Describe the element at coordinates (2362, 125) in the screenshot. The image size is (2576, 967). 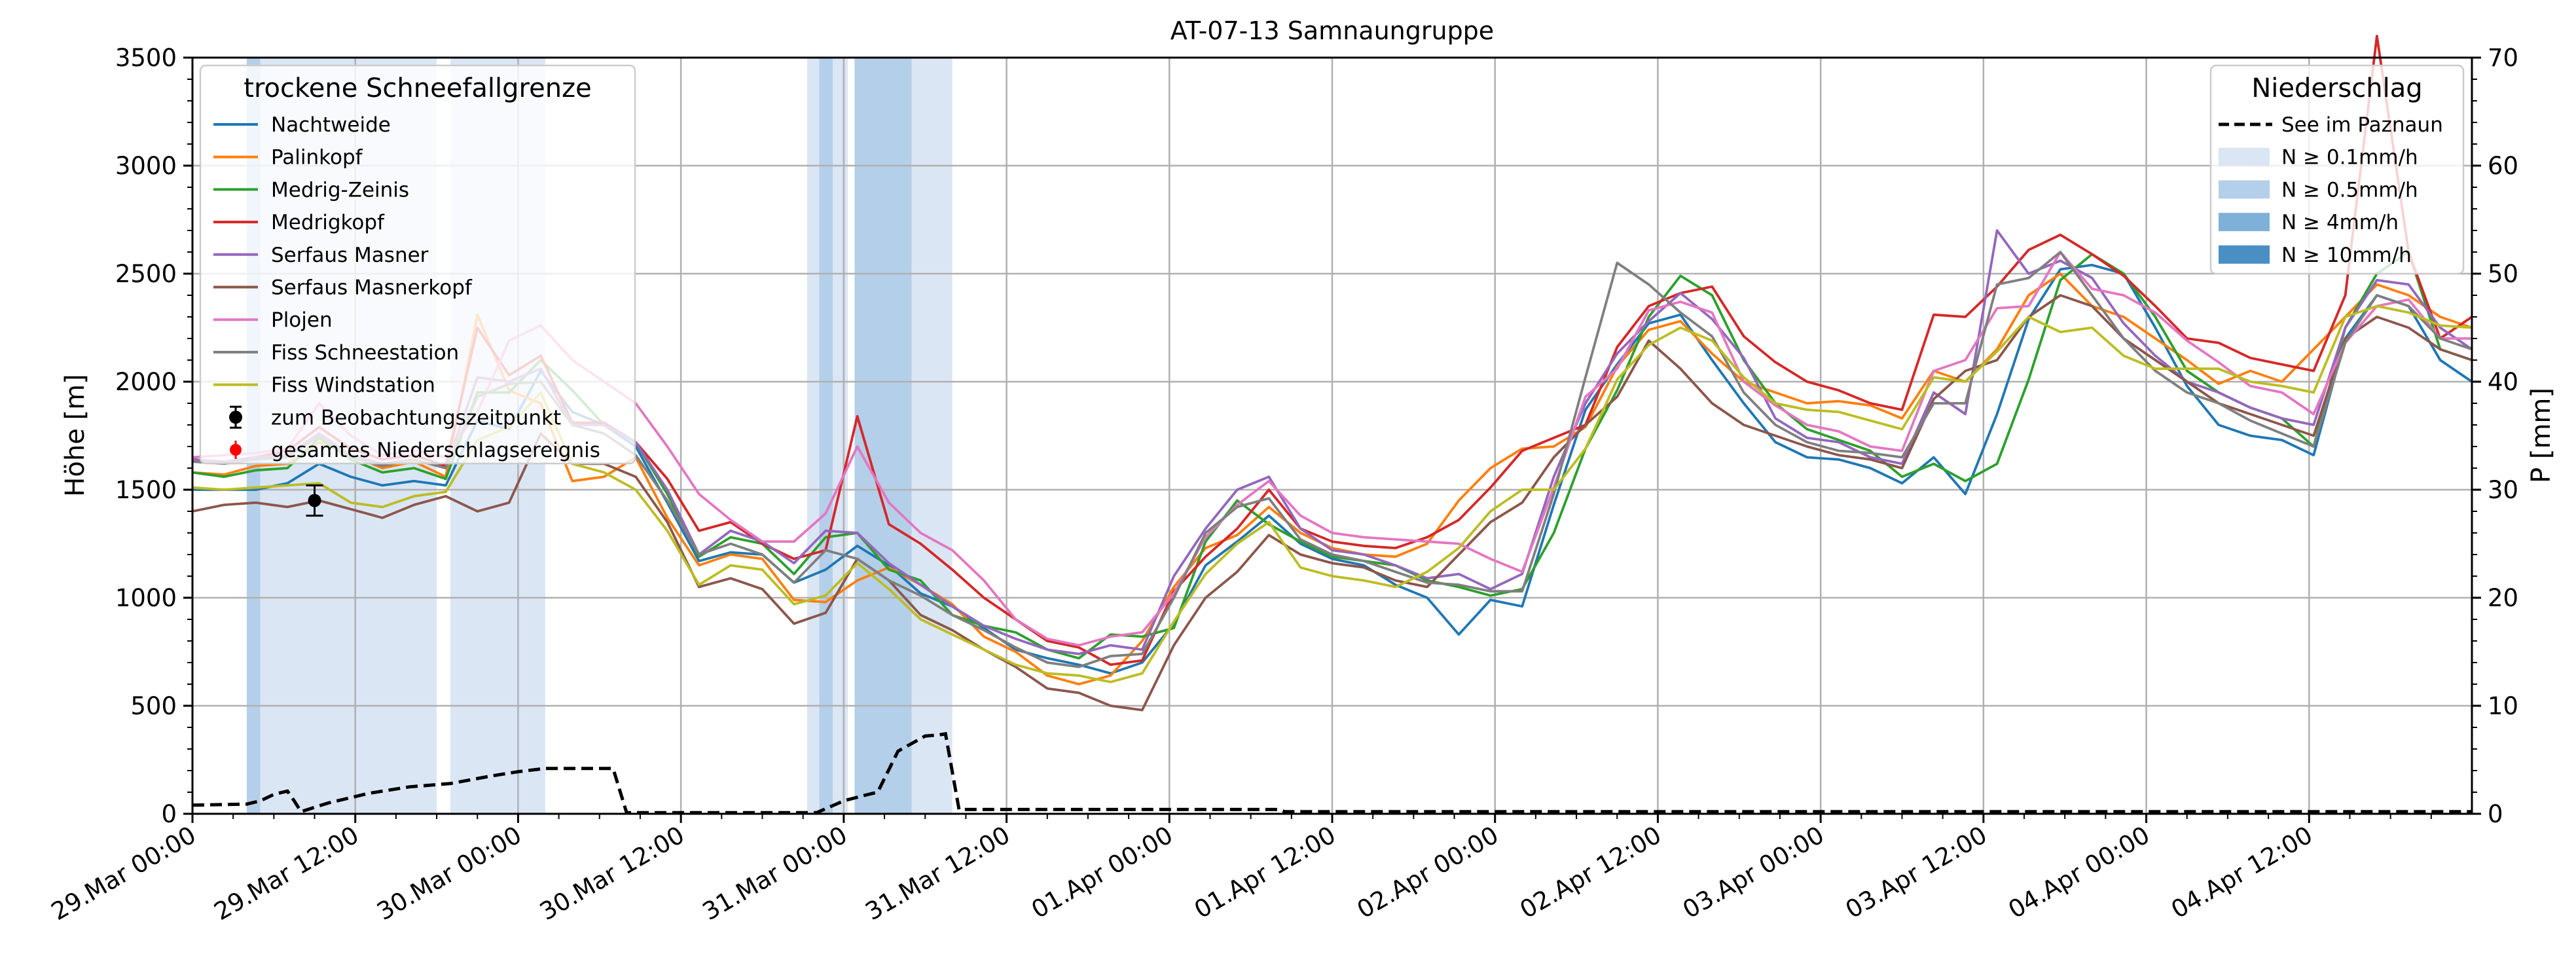
I see `legend-right-label: See im Paznaun` at that location.